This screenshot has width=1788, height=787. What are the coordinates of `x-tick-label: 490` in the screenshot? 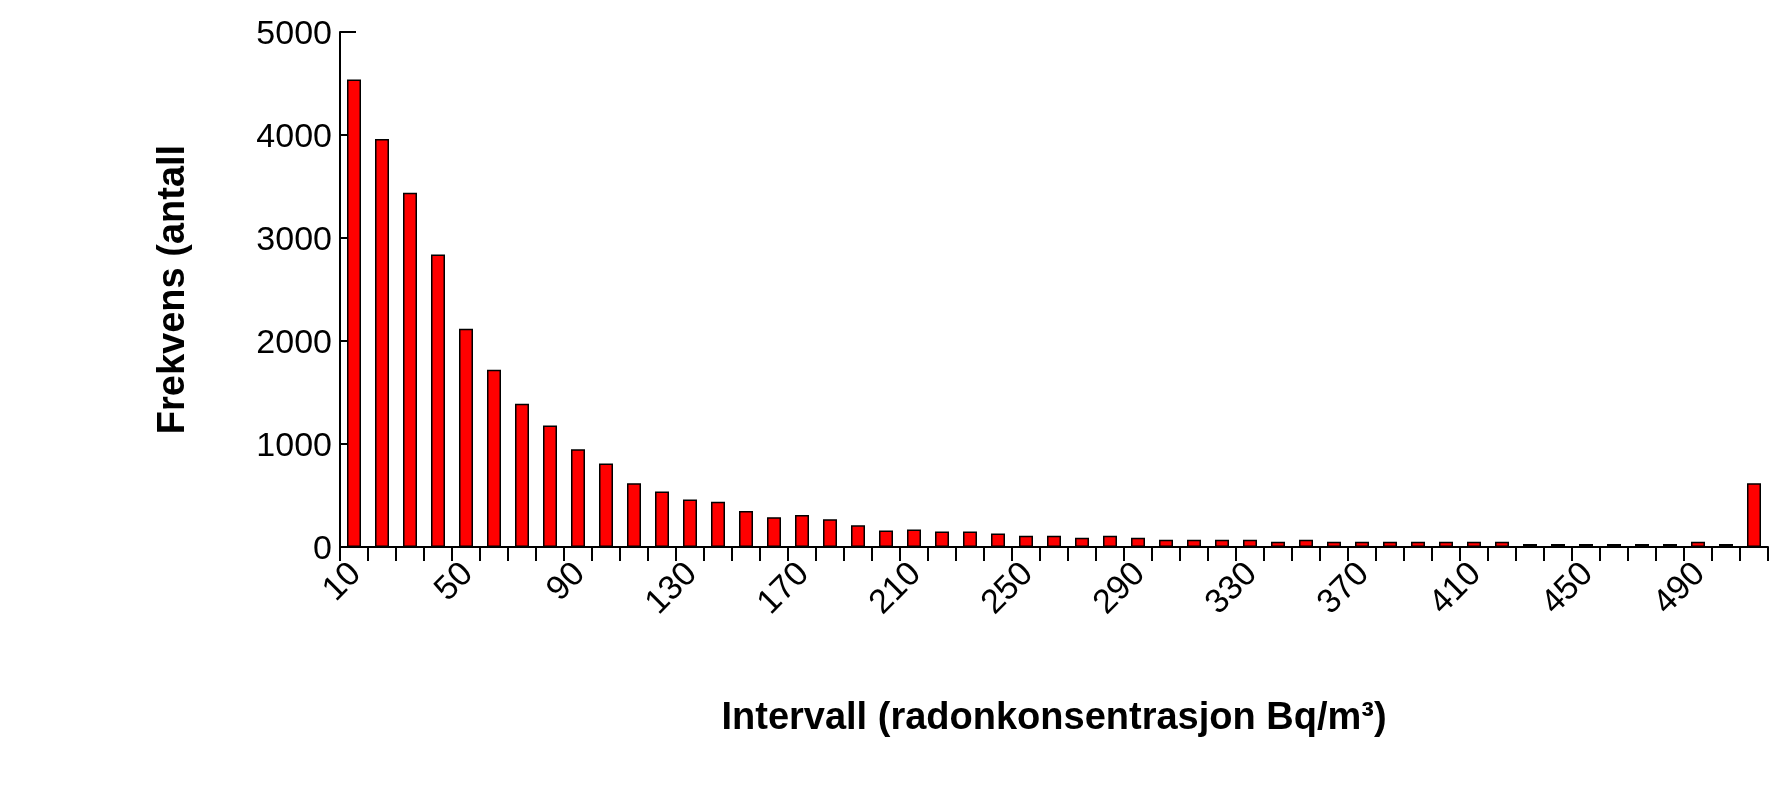 It's located at (1678, 587).